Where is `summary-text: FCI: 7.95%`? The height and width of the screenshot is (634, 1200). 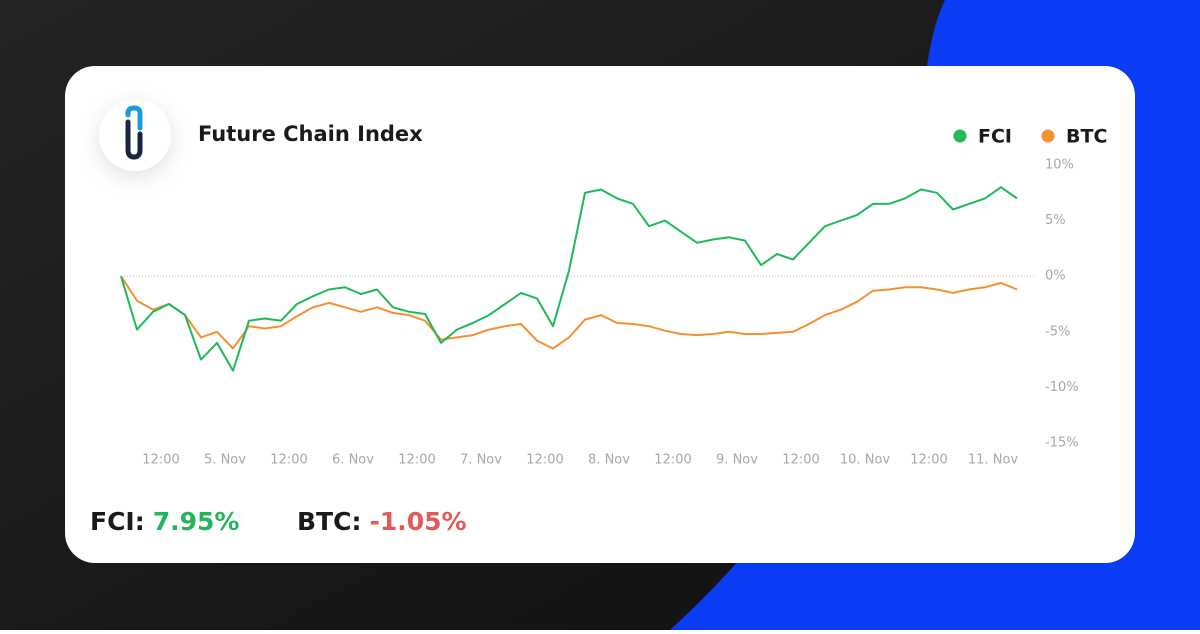 summary-text: FCI: 7.95% is located at coordinates (164, 521).